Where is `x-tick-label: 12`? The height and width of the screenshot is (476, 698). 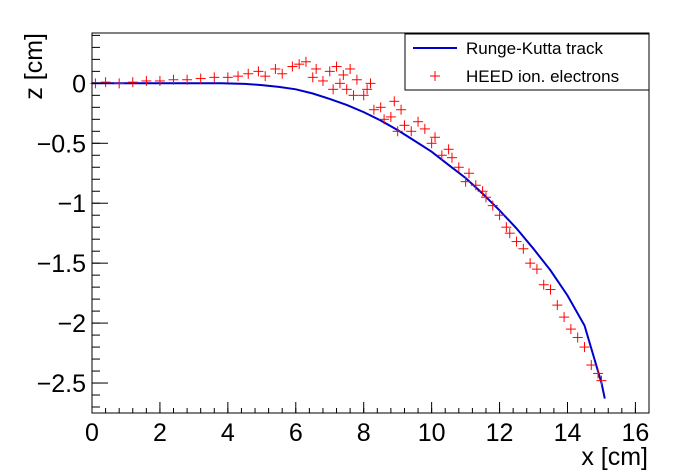 x-tick-label: 12 is located at coordinates (500, 433).